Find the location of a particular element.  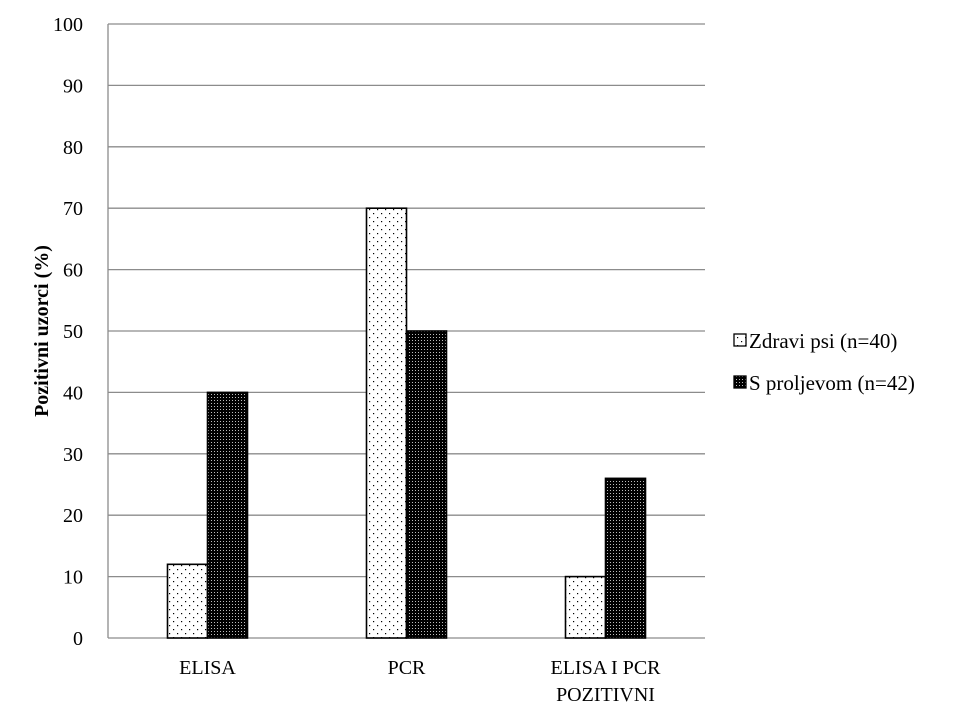

legend: Zdravi psi (n=40) S proljevom (n=42) is located at coordinates (824, 362).